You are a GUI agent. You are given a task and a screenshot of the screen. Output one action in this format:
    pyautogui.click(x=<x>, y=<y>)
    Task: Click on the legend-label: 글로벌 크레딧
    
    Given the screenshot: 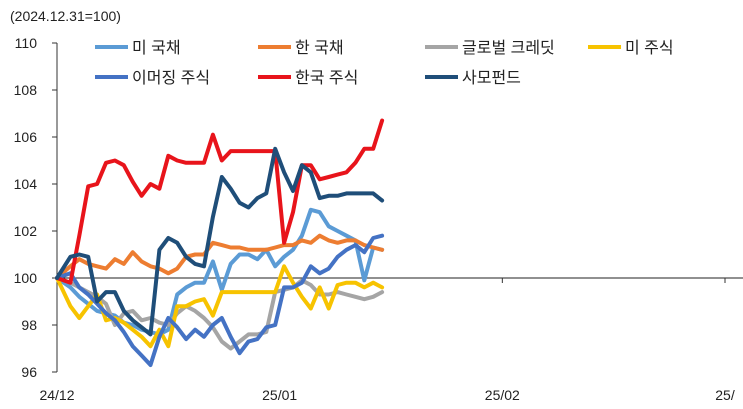 What is the action you would take?
    pyautogui.click(x=508, y=48)
    